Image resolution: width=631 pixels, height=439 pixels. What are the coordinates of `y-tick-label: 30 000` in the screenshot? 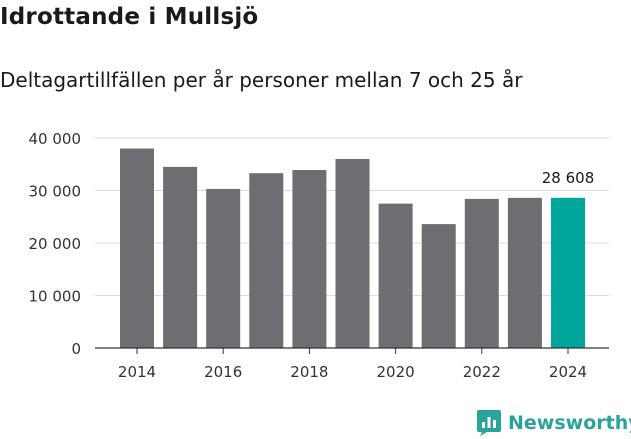 It's located at (55, 192).